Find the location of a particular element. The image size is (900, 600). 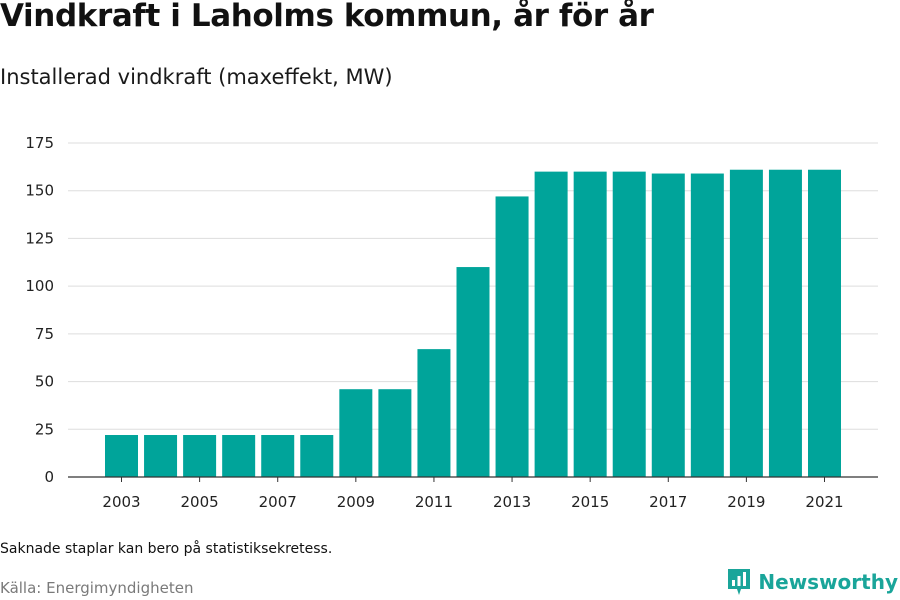

chart-title: Vindkraft i Laholms kommun, år för år is located at coordinates (327, 17).